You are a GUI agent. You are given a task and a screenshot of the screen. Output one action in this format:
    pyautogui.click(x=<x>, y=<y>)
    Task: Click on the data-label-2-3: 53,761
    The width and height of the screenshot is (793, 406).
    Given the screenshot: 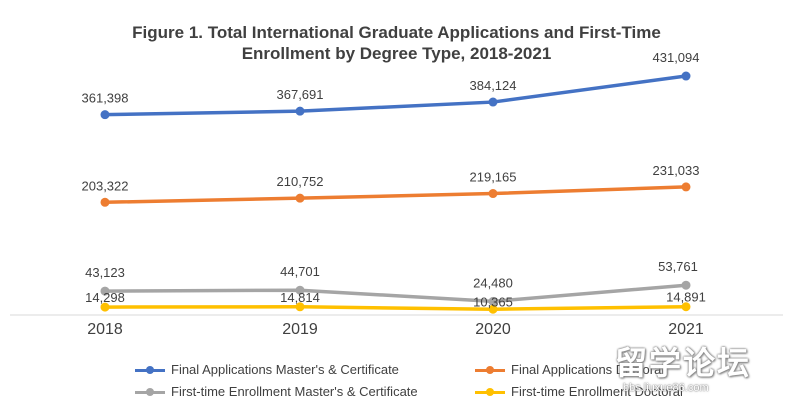 What is the action you would take?
    pyautogui.click(x=678, y=266)
    